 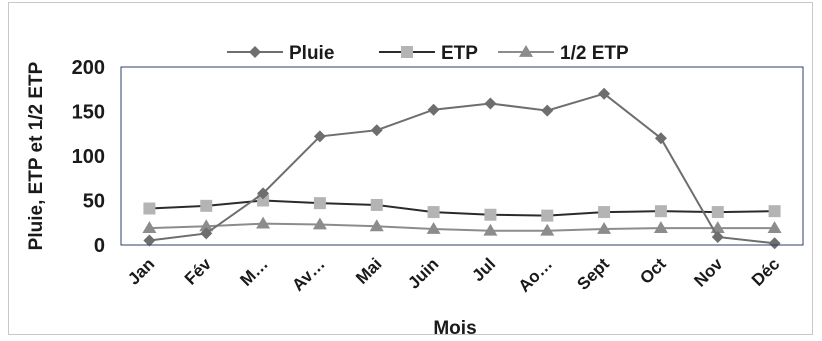 What do you see at coordinates (459, 53) in the screenshot?
I see `legend-label: ETP` at bounding box center [459, 53].